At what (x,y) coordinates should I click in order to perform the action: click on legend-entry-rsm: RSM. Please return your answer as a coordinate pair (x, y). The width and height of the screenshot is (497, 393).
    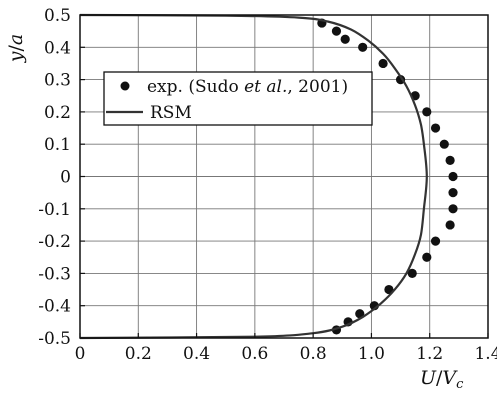
    Looking at the image, I should click on (171, 113).